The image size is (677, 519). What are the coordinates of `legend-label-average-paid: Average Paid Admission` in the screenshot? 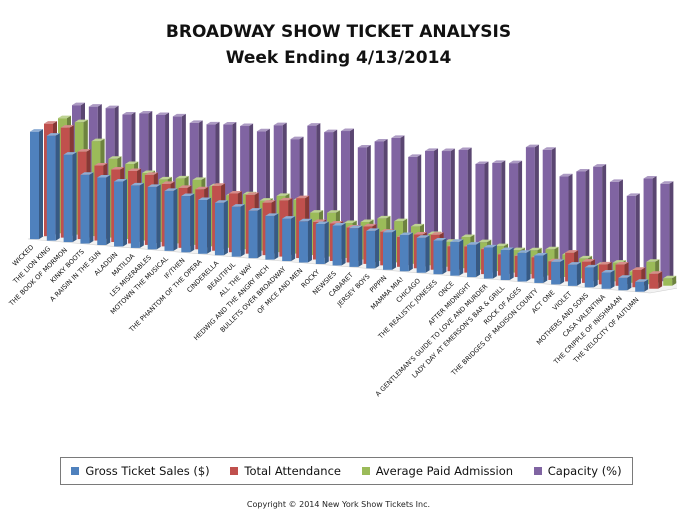 It's located at (444, 471).